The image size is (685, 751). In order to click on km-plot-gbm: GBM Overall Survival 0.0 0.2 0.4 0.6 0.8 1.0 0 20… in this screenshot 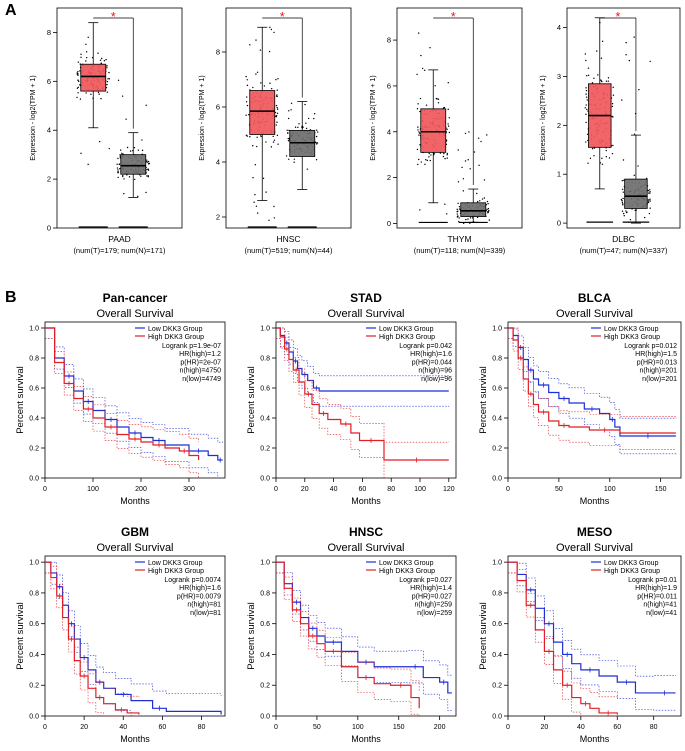, I will do `click(120, 634)`.